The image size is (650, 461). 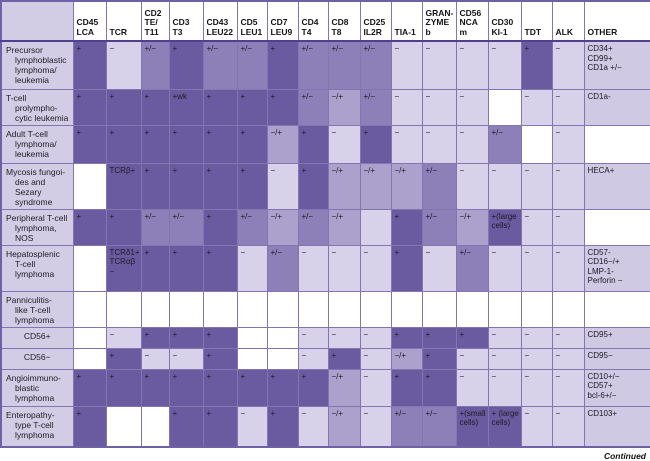 I want to click on cell-mycosis-fungoides-granzyme-b: +/−, so click(x=439, y=186).